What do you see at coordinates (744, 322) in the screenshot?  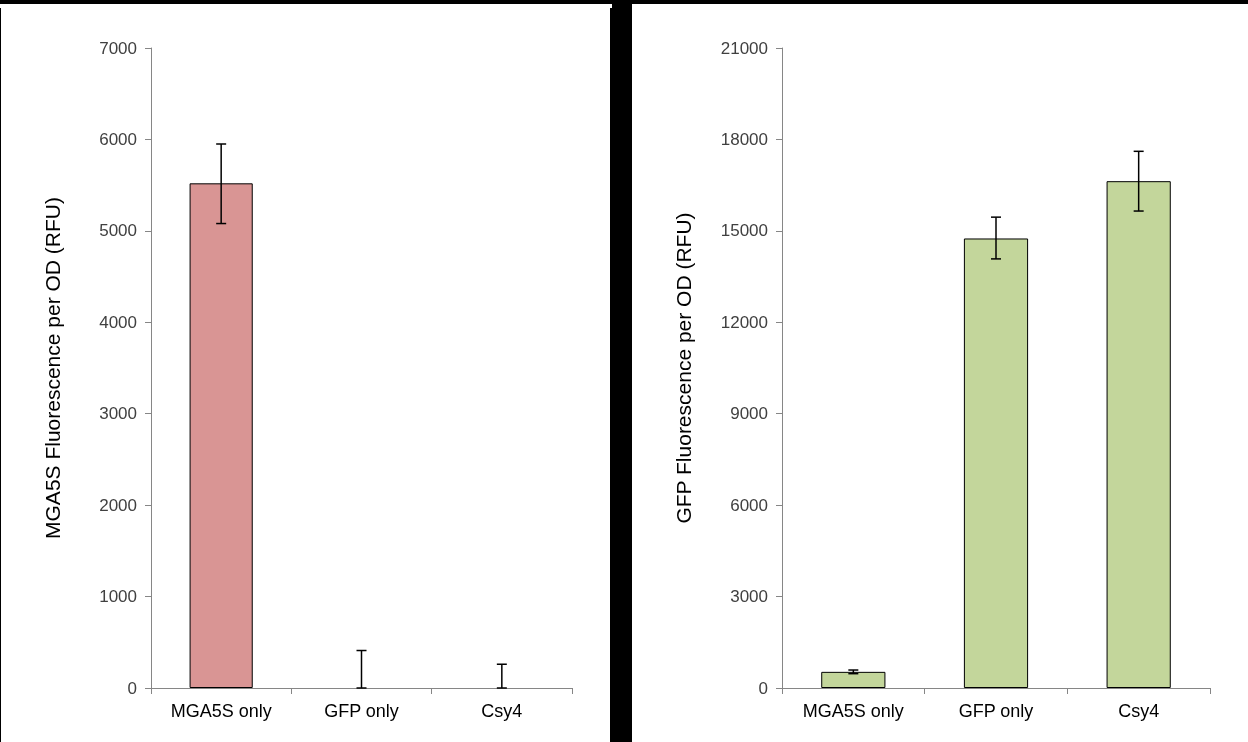 I see `y-tick-label: 12000` at bounding box center [744, 322].